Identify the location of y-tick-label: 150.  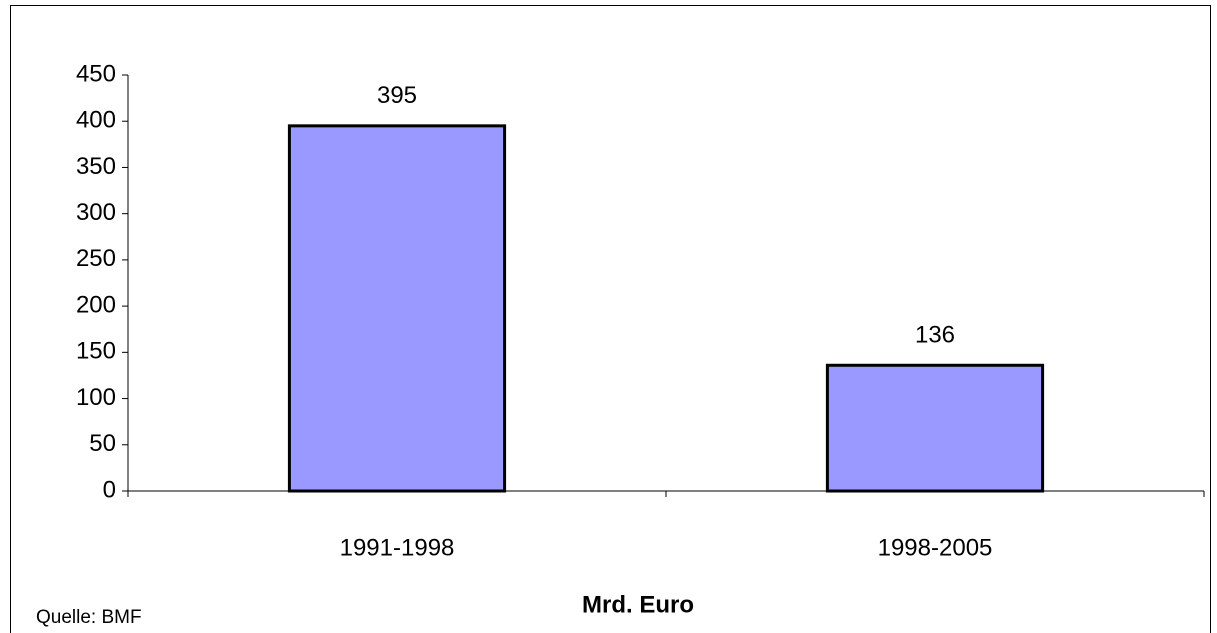
(96, 351).